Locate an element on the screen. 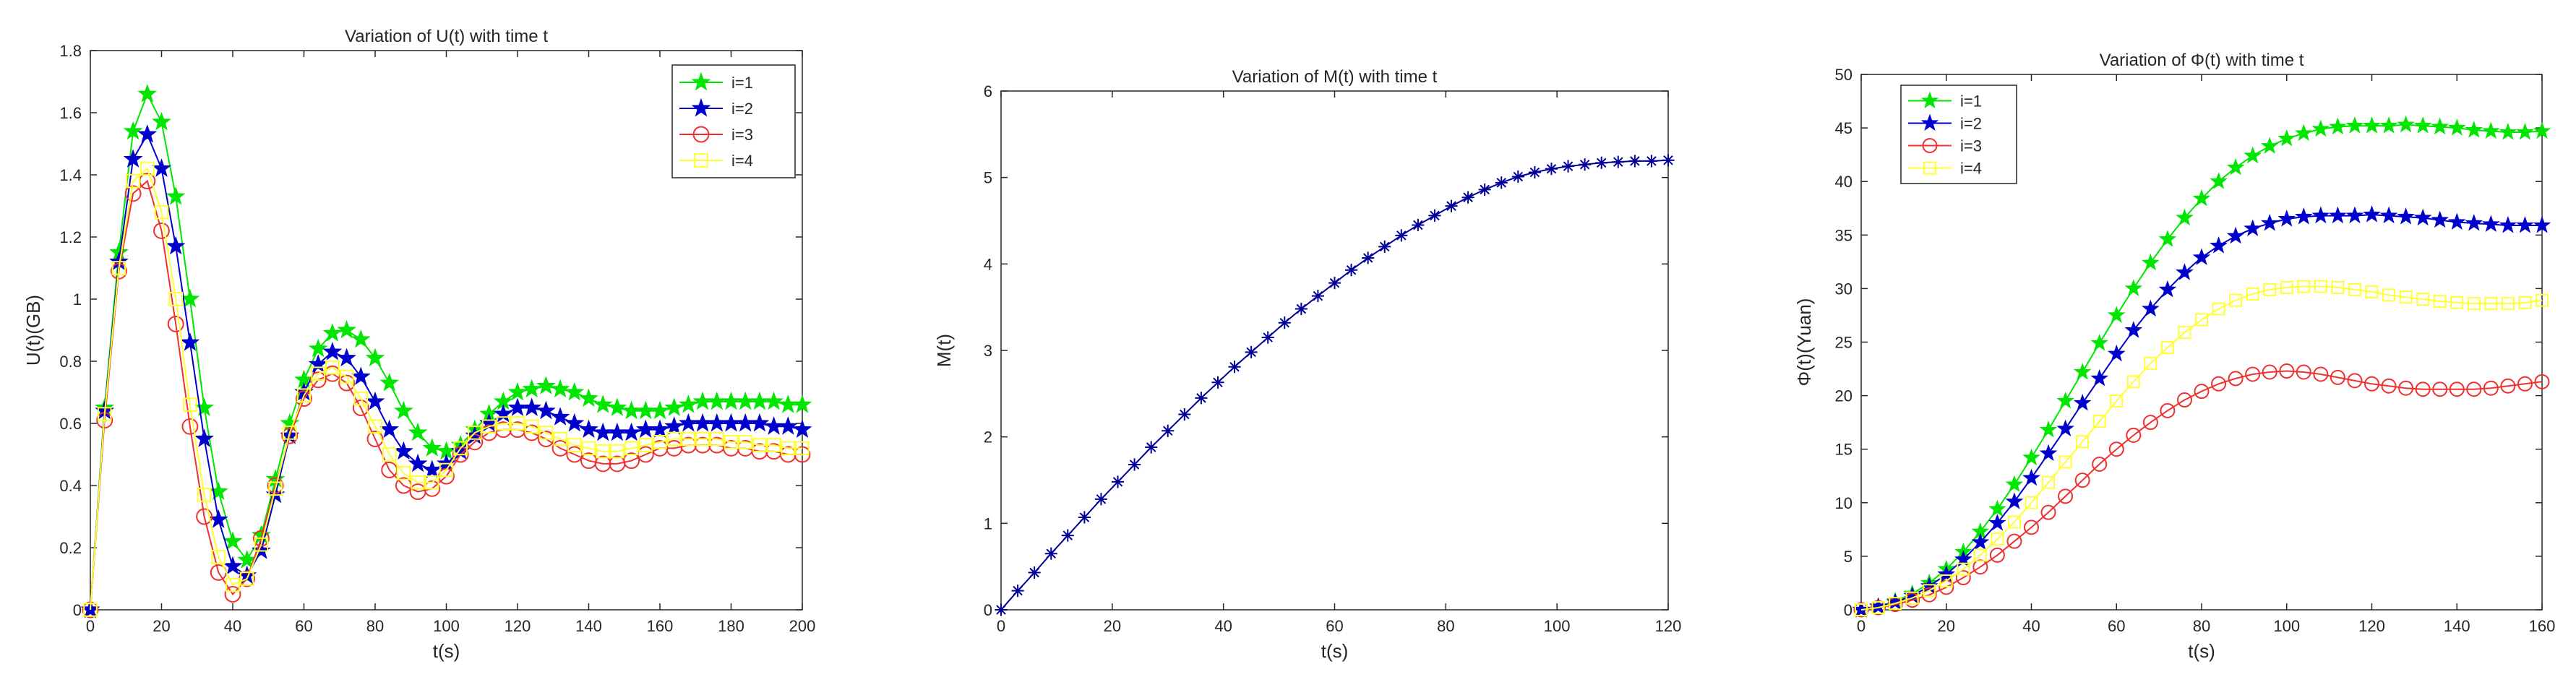 Image resolution: width=2576 pixels, height=690 pixels. chart-title: Variation of M(t) with time t is located at coordinates (1335, 77).